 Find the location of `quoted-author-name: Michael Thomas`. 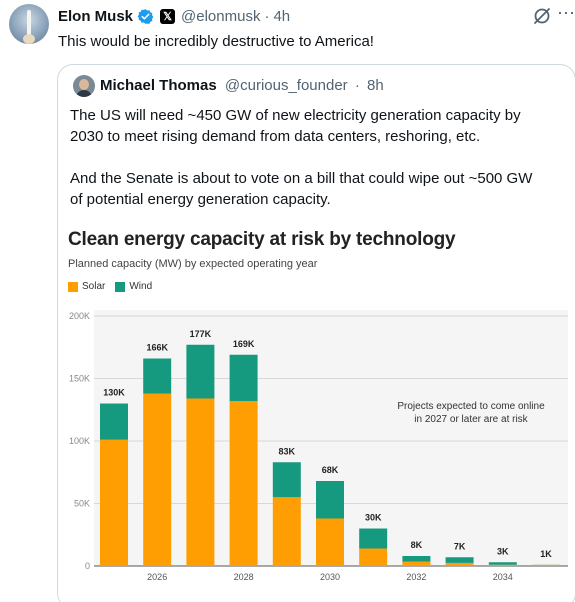

quoted-author-name: Michael Thomas is located at coordinates (158, 85).